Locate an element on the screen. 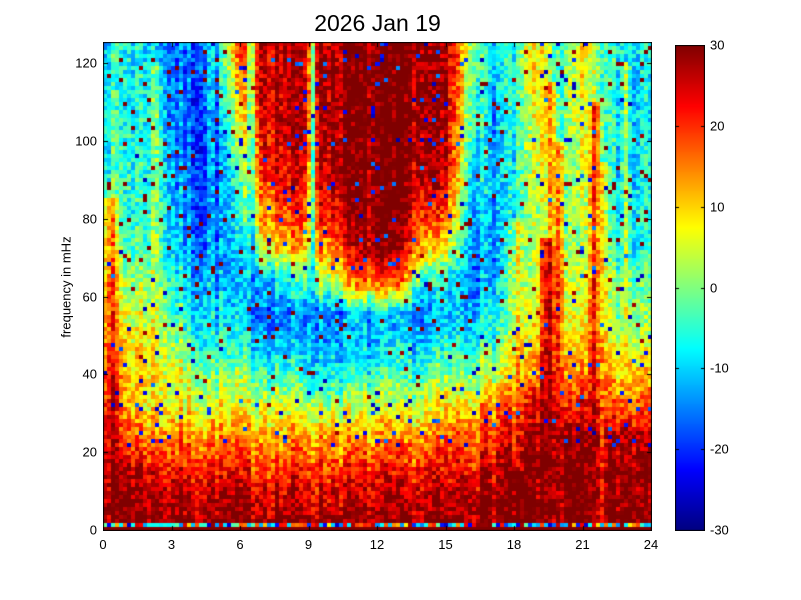 The height and width of the screenshot is (600, 801). colorbar-tick-label: 30 is located at coordinates (717, 45).